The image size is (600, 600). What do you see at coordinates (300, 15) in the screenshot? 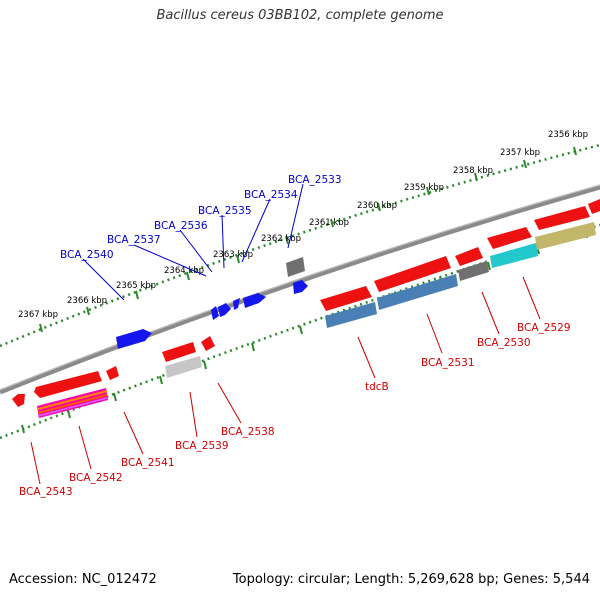
I see `map-title: Bacillus cereus 03BB102, complete genome` at bounding box center [300, 15].